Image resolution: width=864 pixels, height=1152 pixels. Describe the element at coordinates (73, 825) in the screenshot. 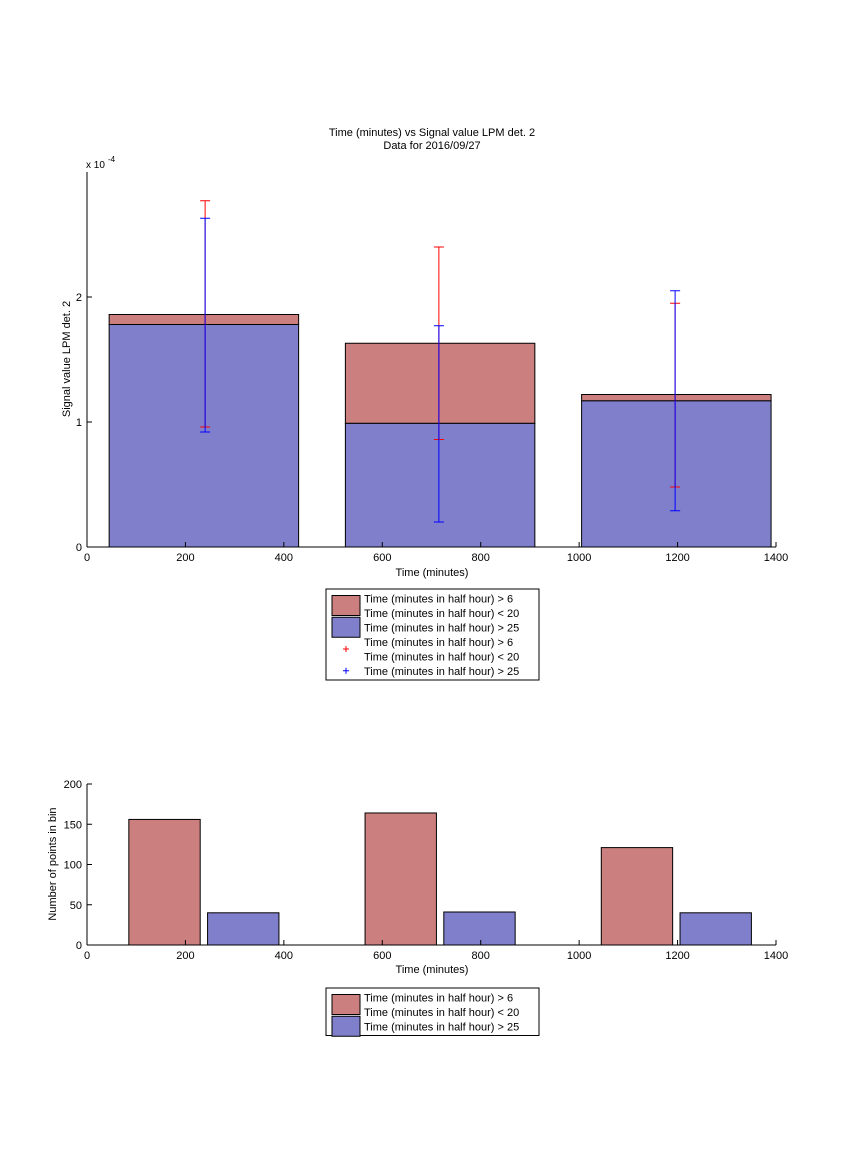

I see `chart2-y-tick-label: 150` at that location.